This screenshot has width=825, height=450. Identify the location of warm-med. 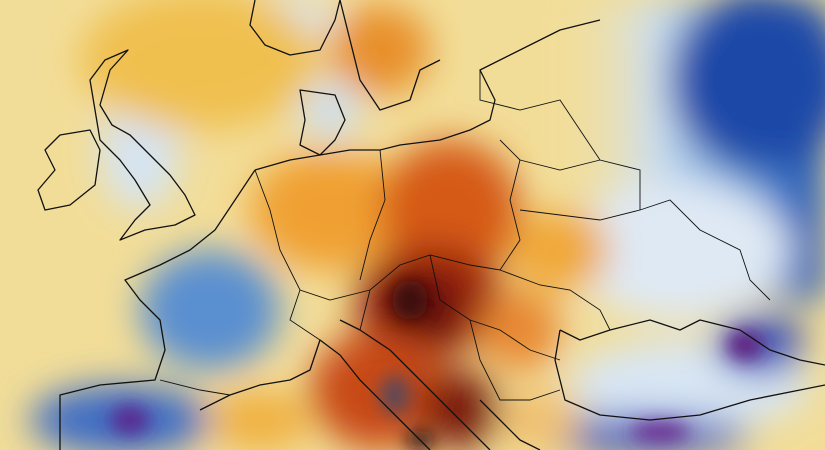
(260, 420).